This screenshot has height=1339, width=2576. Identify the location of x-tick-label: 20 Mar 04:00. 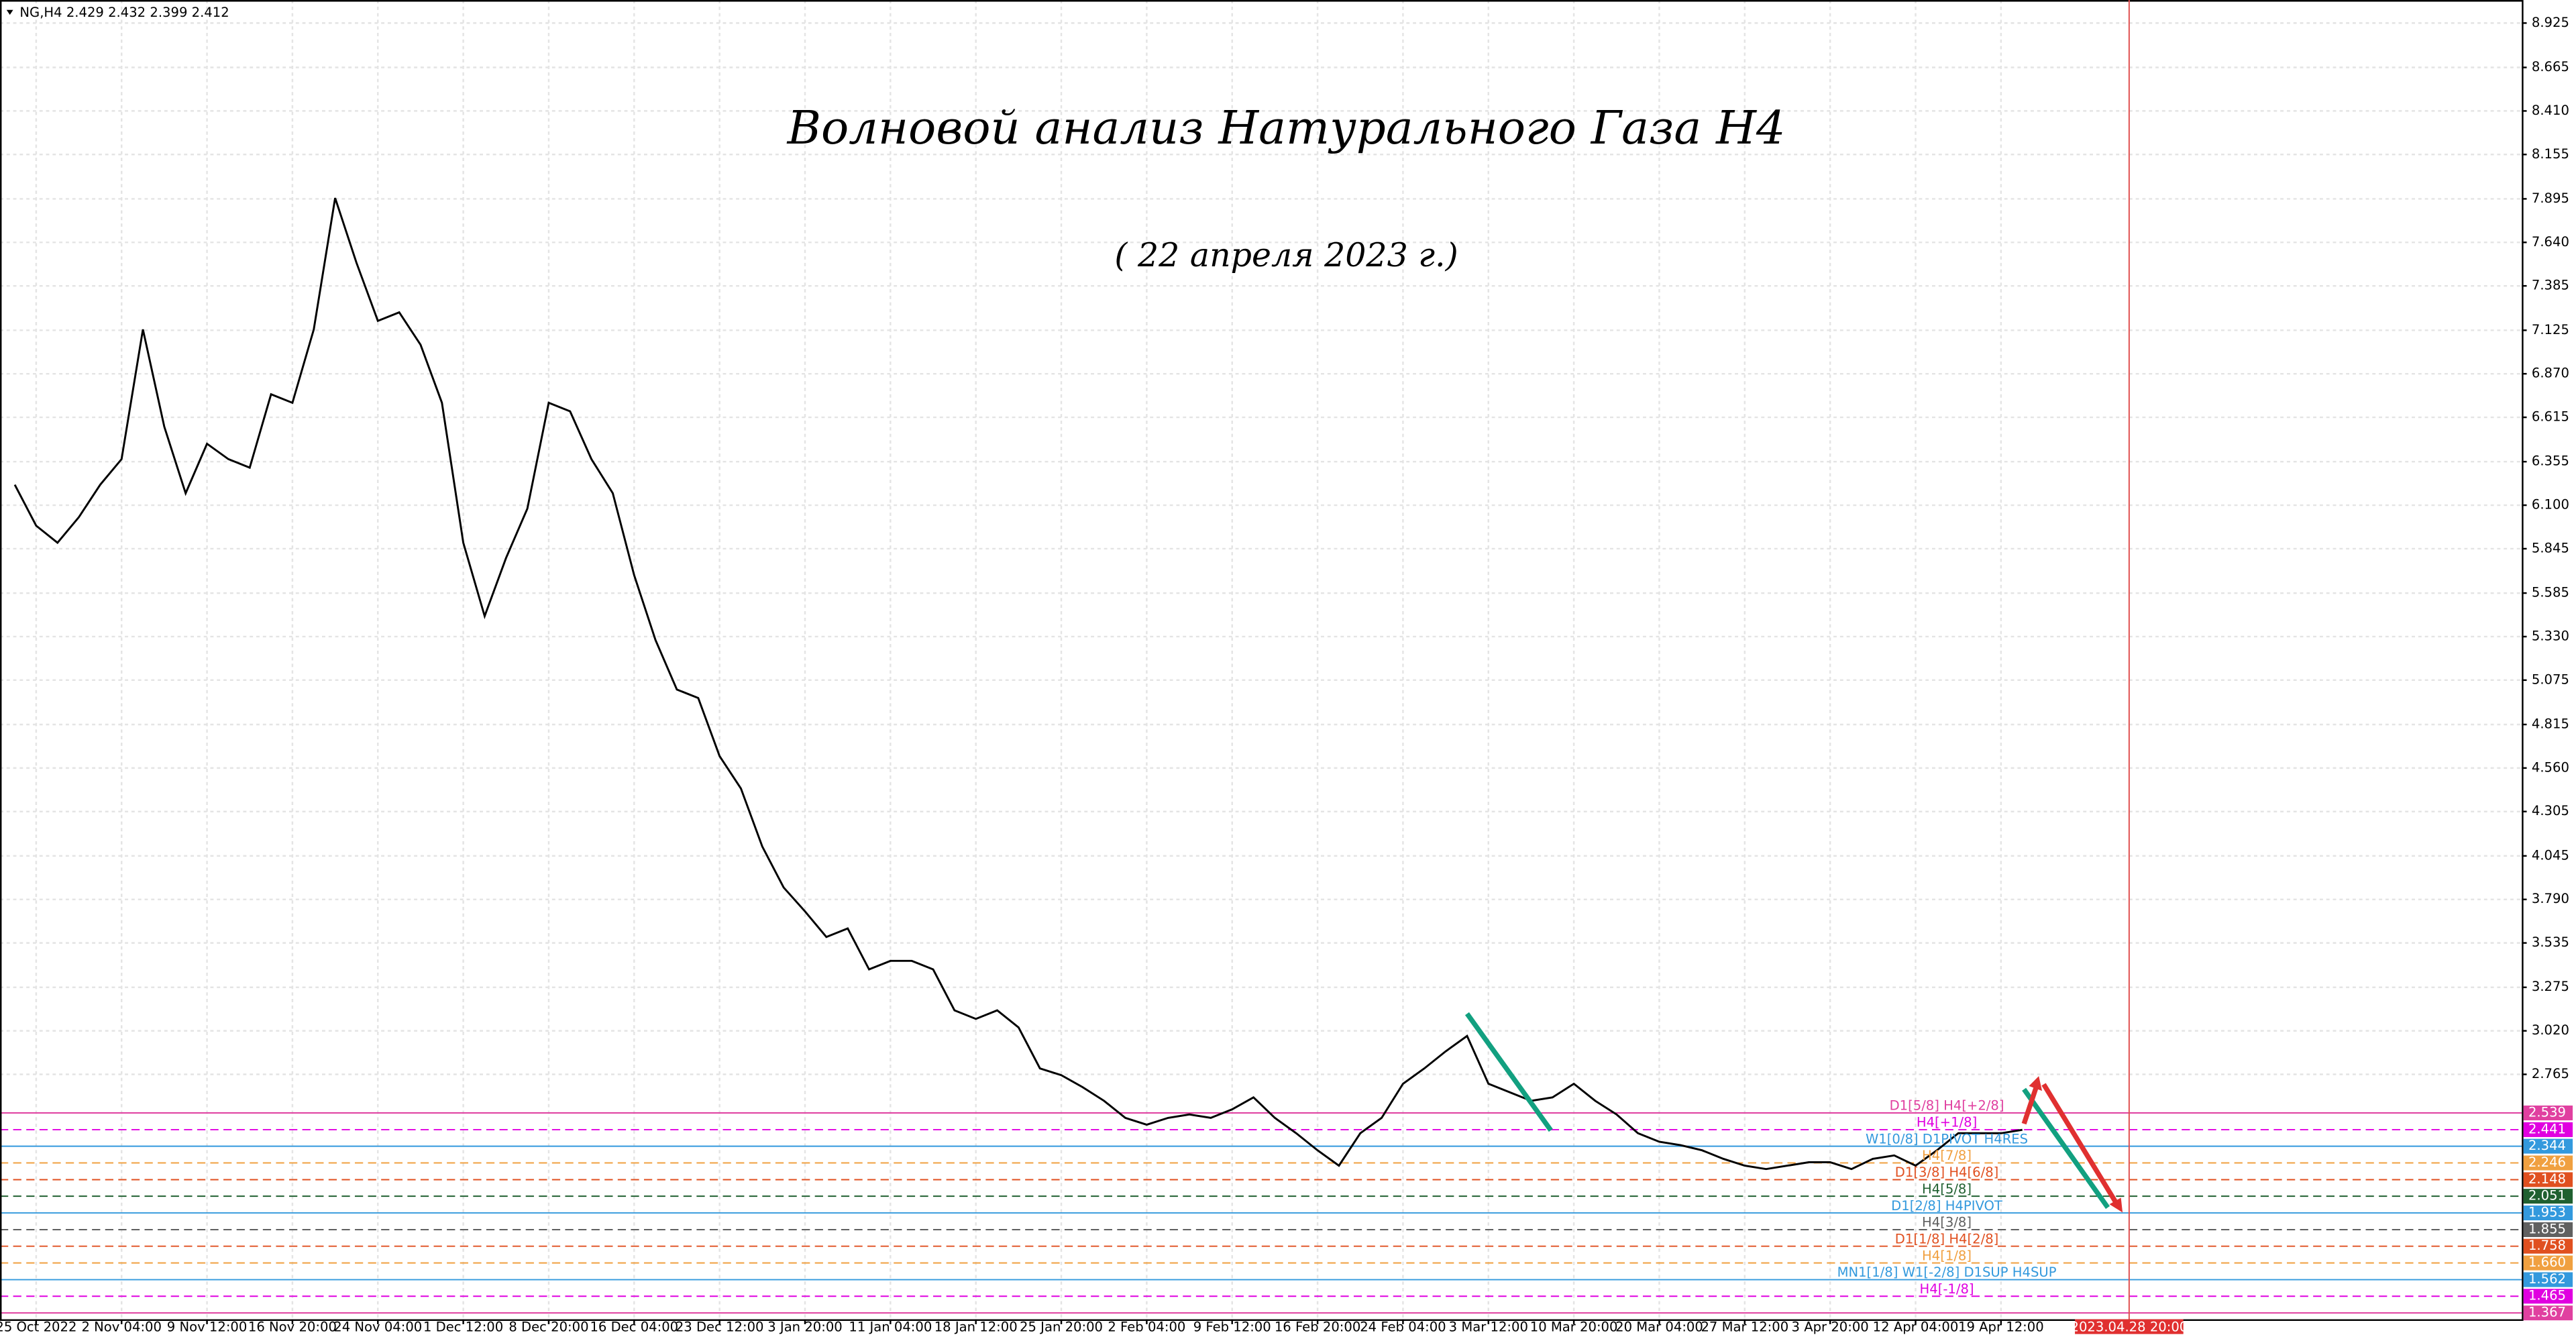
(1659, 1326).